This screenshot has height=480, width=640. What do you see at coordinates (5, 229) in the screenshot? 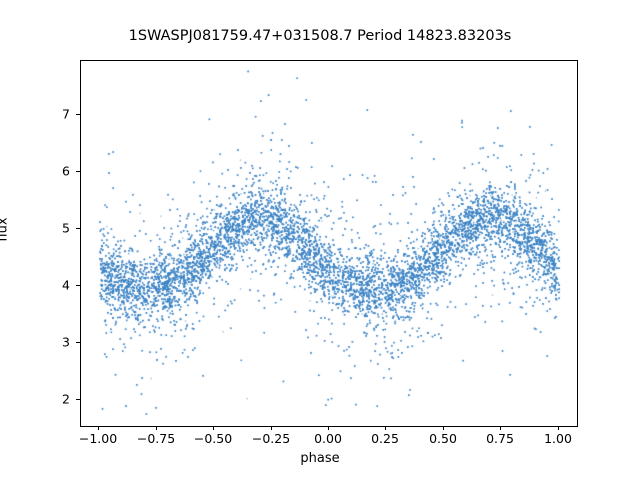
I see `y-axis-label: flux` at bounding box center [5, 229].